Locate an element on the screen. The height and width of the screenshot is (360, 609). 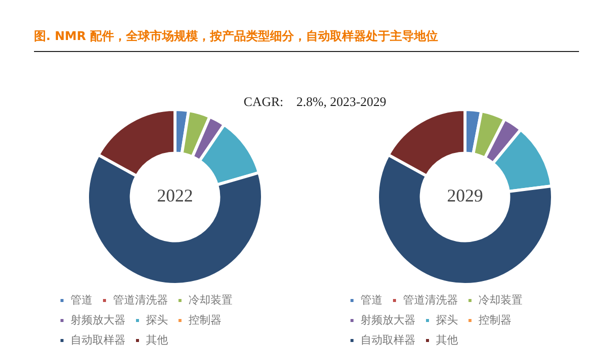
text: 图. NMR 配件，全球市场规模，按产品类型细分，自动取样器处于主导地位 is located at coordinates (306, 40).